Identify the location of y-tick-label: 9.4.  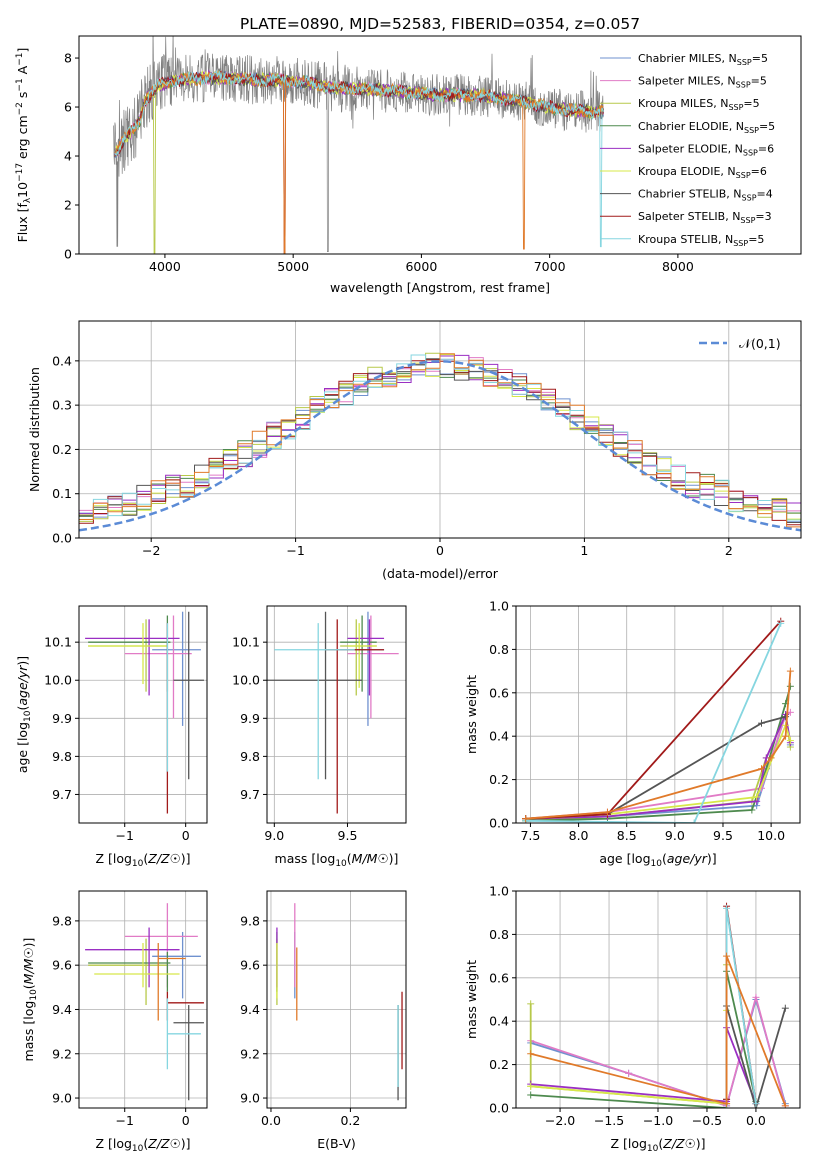
(250, 1009).